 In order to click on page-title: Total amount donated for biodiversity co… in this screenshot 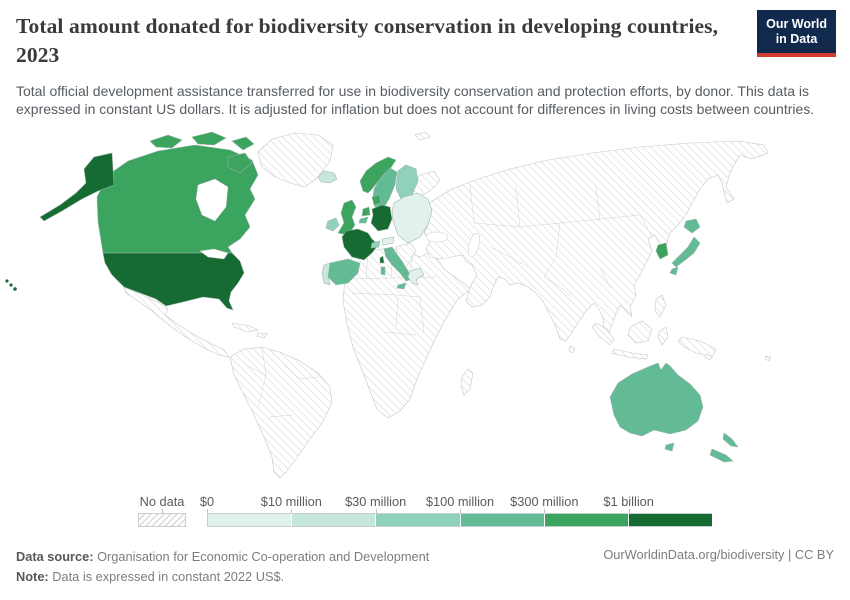, I will do `click(367, 40)`.